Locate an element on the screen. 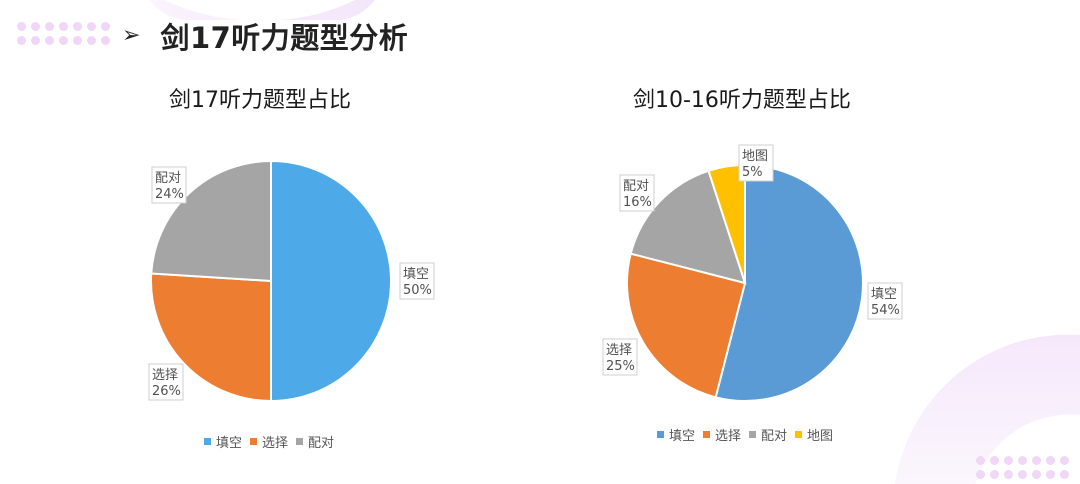 The height and width of the screenshot is (484, 1080). svg-text: 26% is located at coordinates (166, 391).